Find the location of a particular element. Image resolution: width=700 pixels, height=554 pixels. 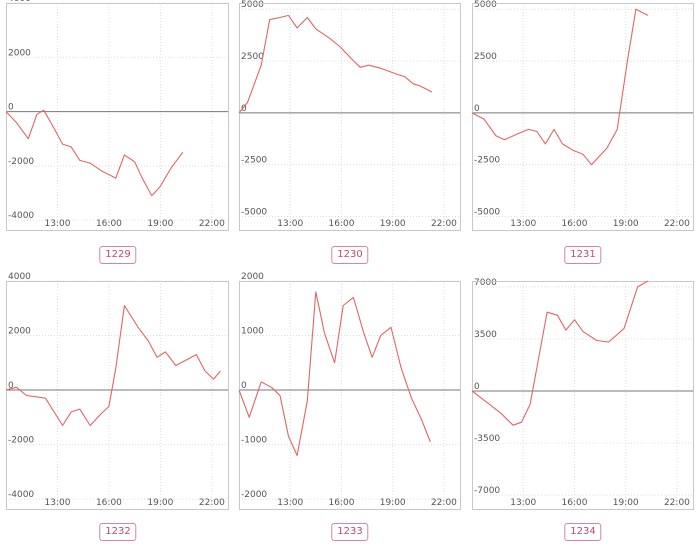

chart-svg-1229: -4000 -2000 0 2000 4000 13:00 16:00 19:00 22:00 is located at coordinates (117, 115).